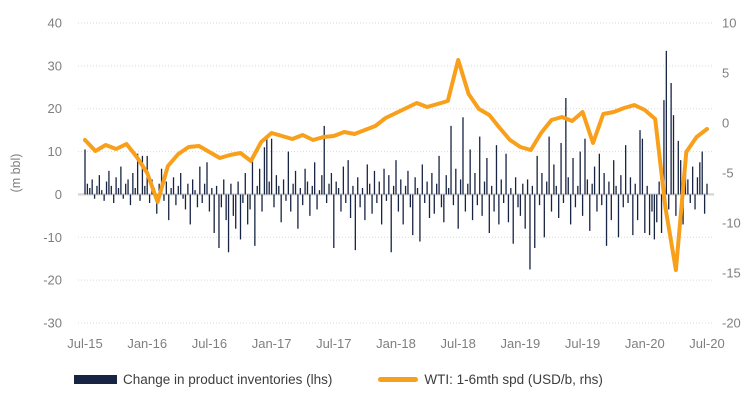  I want to click on legend-item-wti-spread: WTI: 1-6mth spd (USD/b, rhs), so click(490, 379).